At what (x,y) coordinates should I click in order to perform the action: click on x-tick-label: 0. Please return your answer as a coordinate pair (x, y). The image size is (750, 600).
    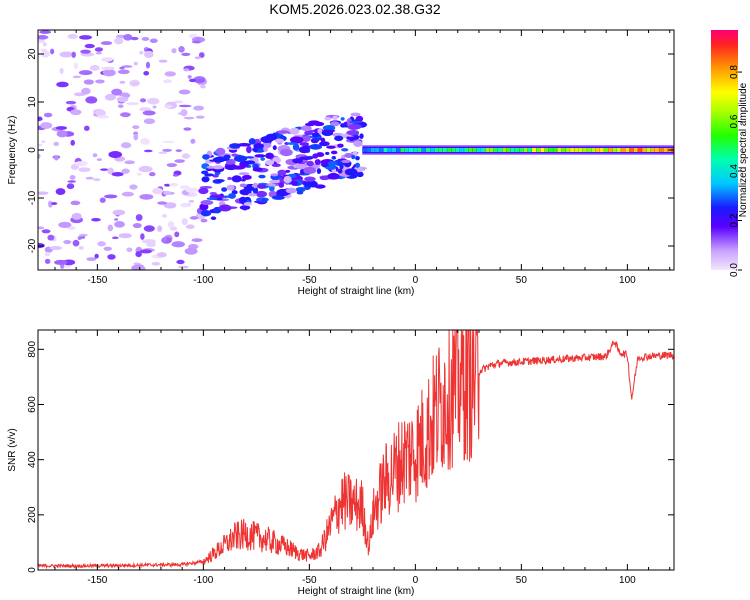
    Looking at the image, I should click on (416, 280).